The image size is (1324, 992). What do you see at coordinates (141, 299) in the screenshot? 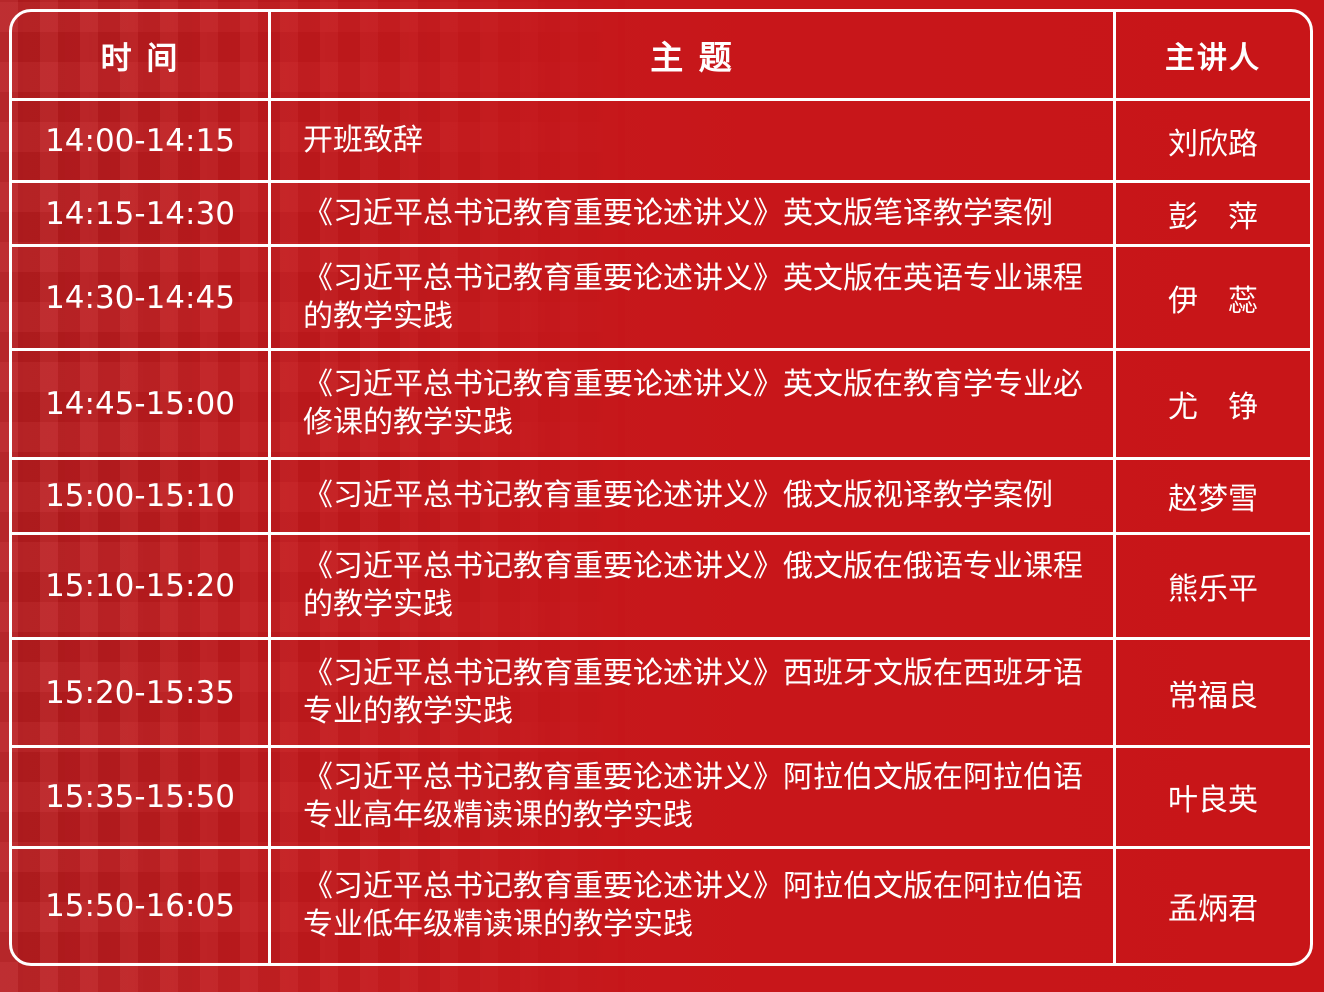
I see `time-cell: 14:30-14:45` at bounding box center [141, 299].